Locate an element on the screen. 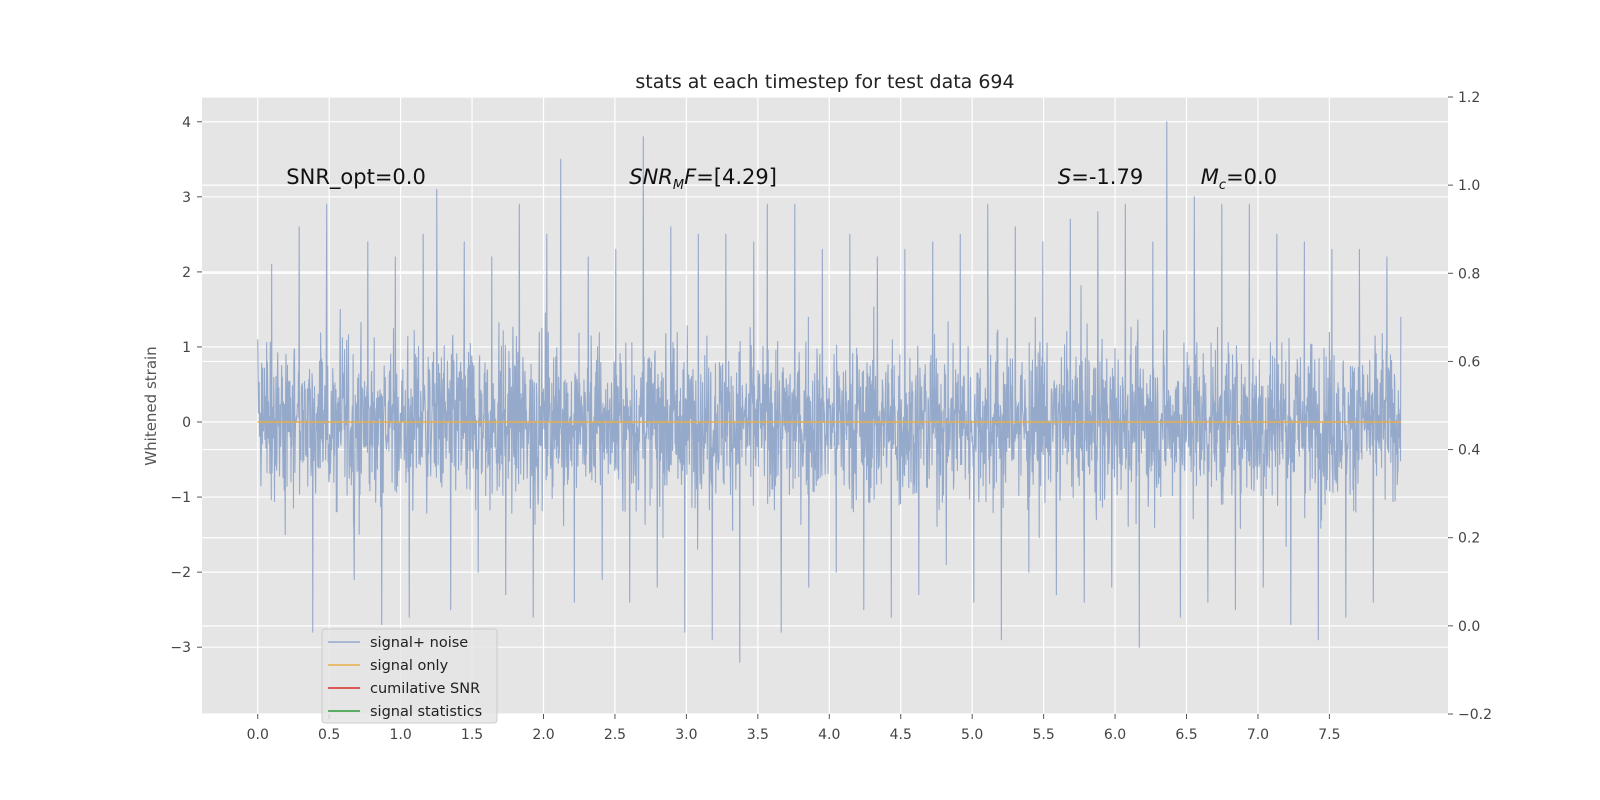  legend-box is located at coordinates (409, 676).